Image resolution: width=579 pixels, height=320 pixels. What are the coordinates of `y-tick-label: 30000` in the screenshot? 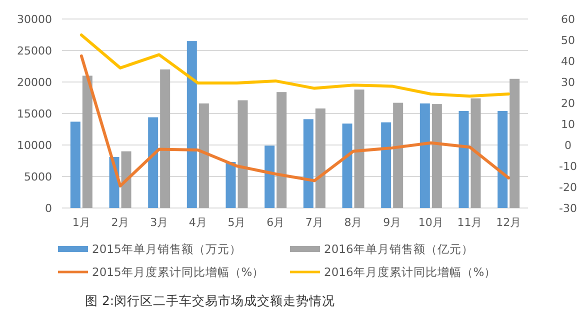 It's located at (34, 19).